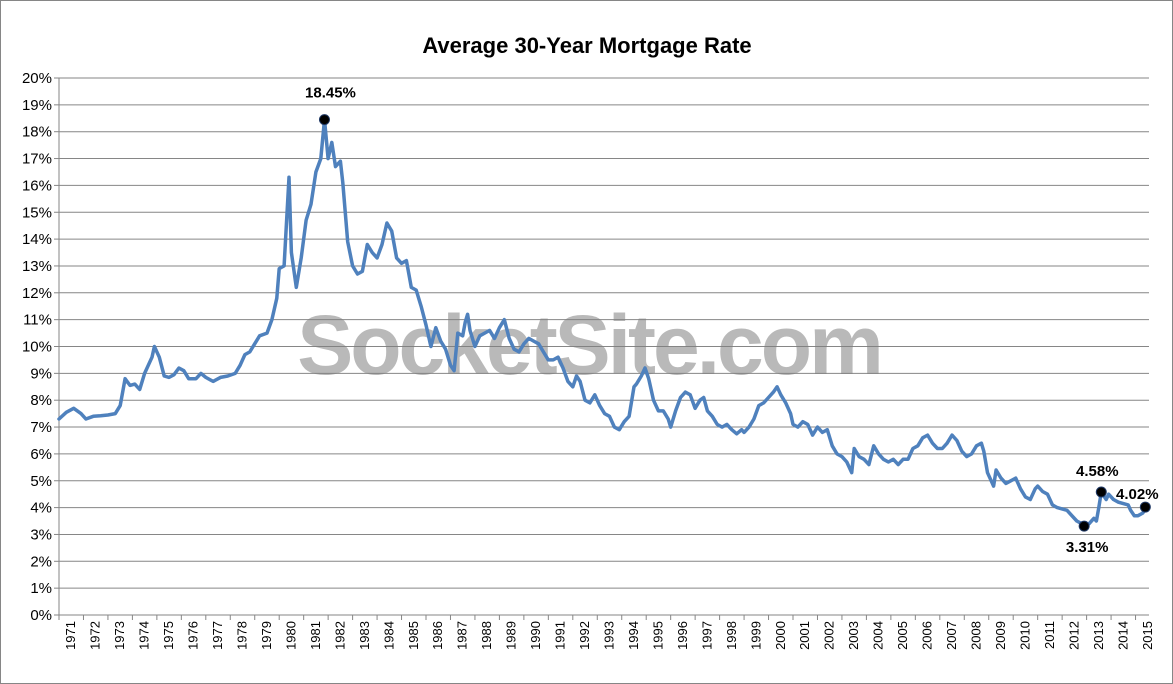 This screenshot has height=684, width=1173. What do you see at coordinates (41, 427) in the screenshot?
I see `y-tick-label: 7%` at bounding box center [41, 427].